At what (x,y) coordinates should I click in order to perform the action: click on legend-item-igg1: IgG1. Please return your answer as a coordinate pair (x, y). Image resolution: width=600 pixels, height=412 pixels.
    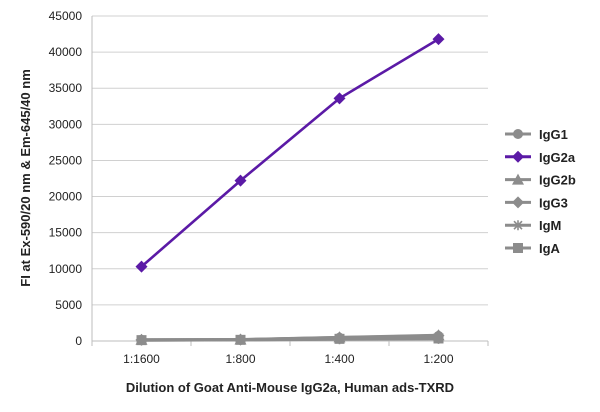
    Looking at the image, I should click on (536, 134).